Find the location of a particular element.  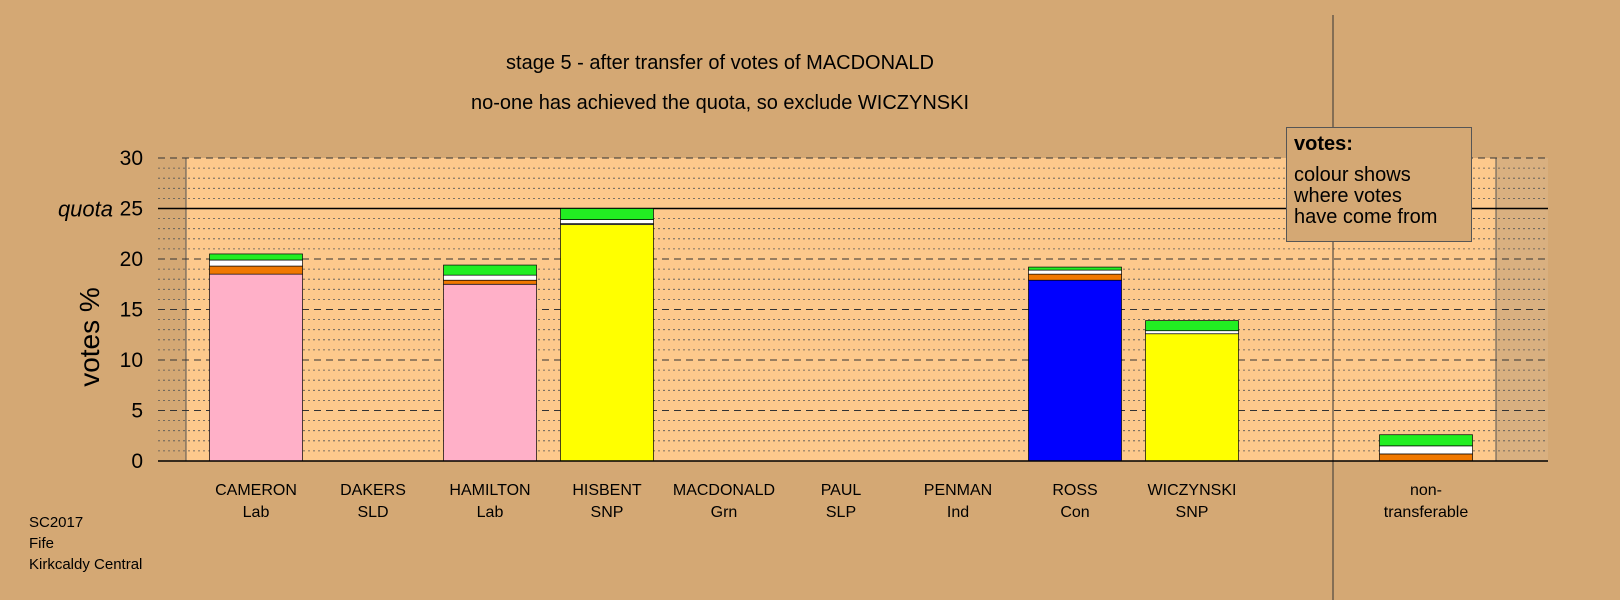

candidate-label: ROSS Con is located at coordinates (1075, 502).